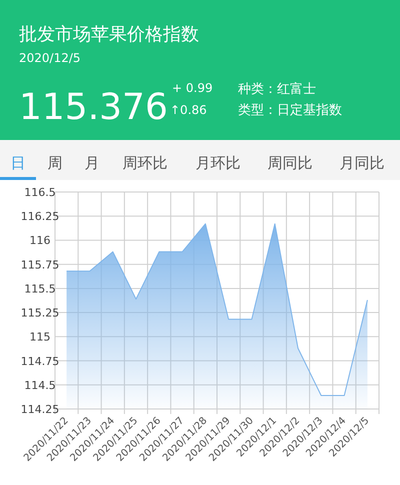 The width and height of the screenshot is (400, 485). What do you see at coordinates (55, 163) in the screenshot?
I see `text: 周` at bounding box center [55, 163].